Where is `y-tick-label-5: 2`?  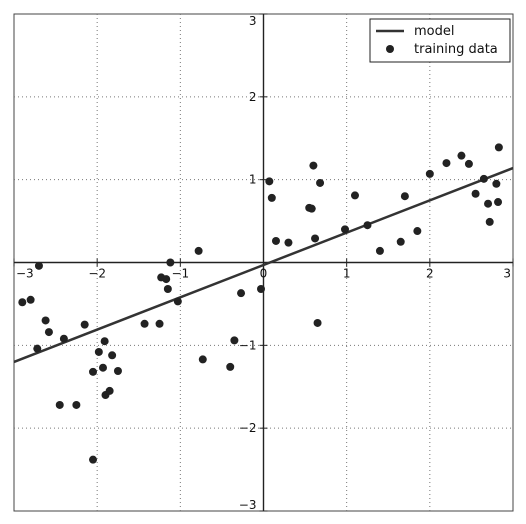
y-tick-label-5: 2 is located at coordinates (253, 97).